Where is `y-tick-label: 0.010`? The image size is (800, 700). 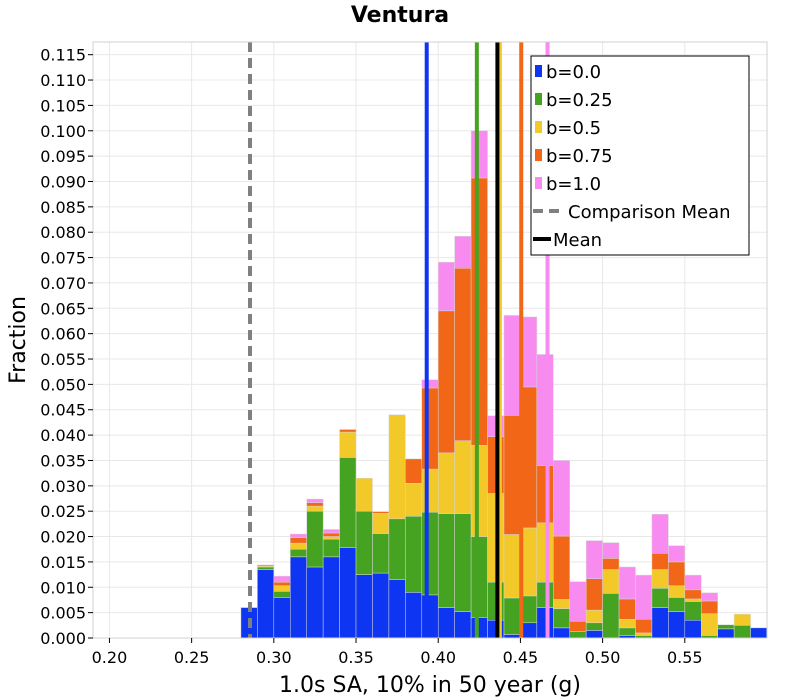 y-tick-label: 0.010 is located at coordinates (63, 587).